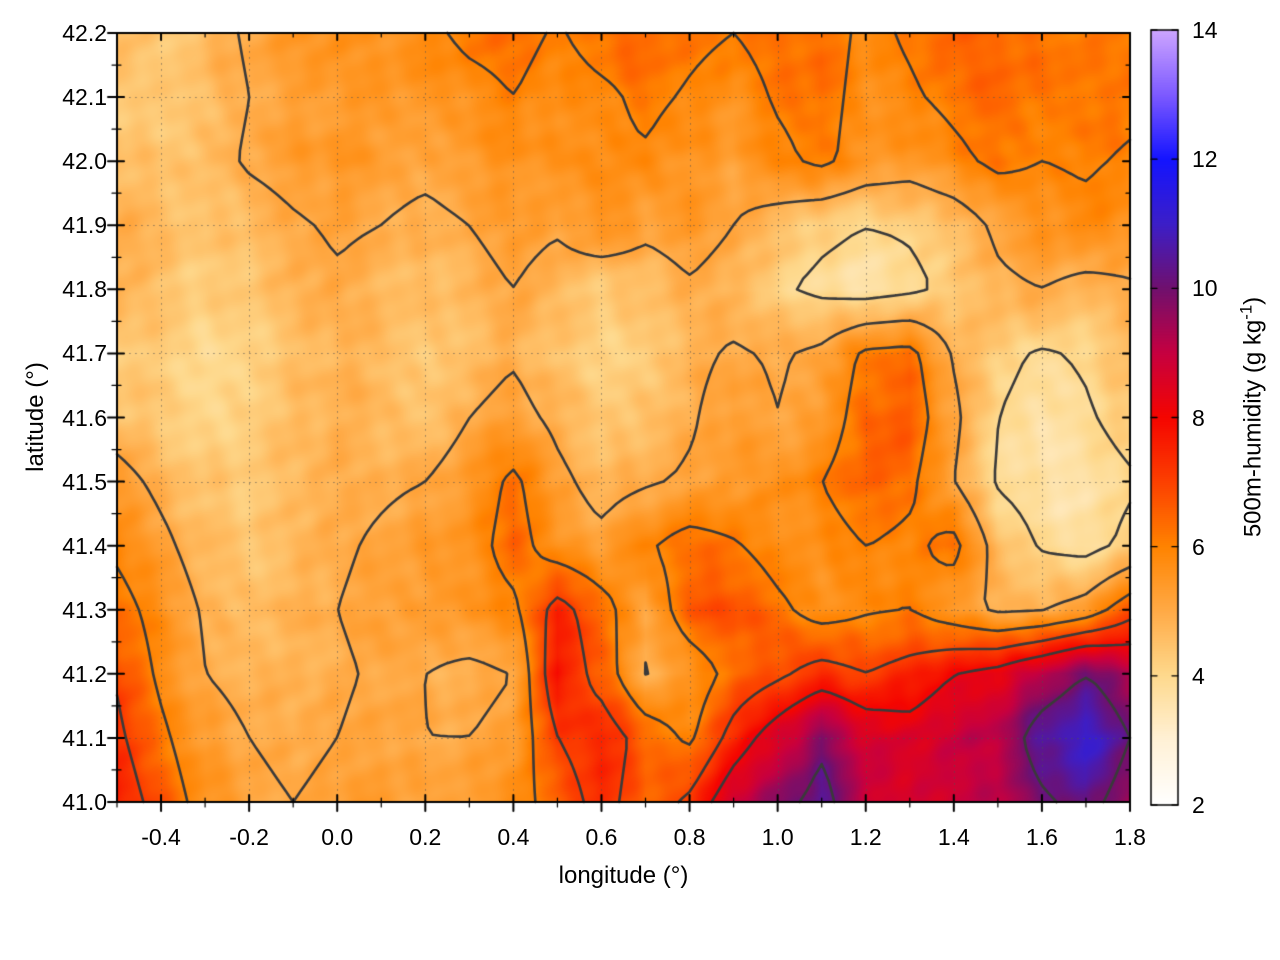 Image resolution: width=1280 pixels, height=960 pixels. What do you see at coordinates (84, 97) in the screenshot?
I see `y-tick-label: 42.1` at bounding box center [84, 97].